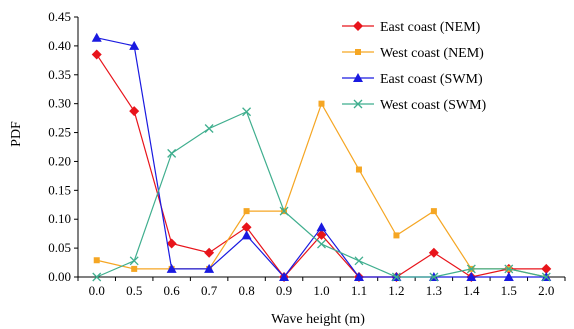 The width and height of the screenshot is (574, 329). What do you see at coordinates (359, 290) in the screenshot?
I see `x-tick-label: 1.1` at bounding box center [359, 290].